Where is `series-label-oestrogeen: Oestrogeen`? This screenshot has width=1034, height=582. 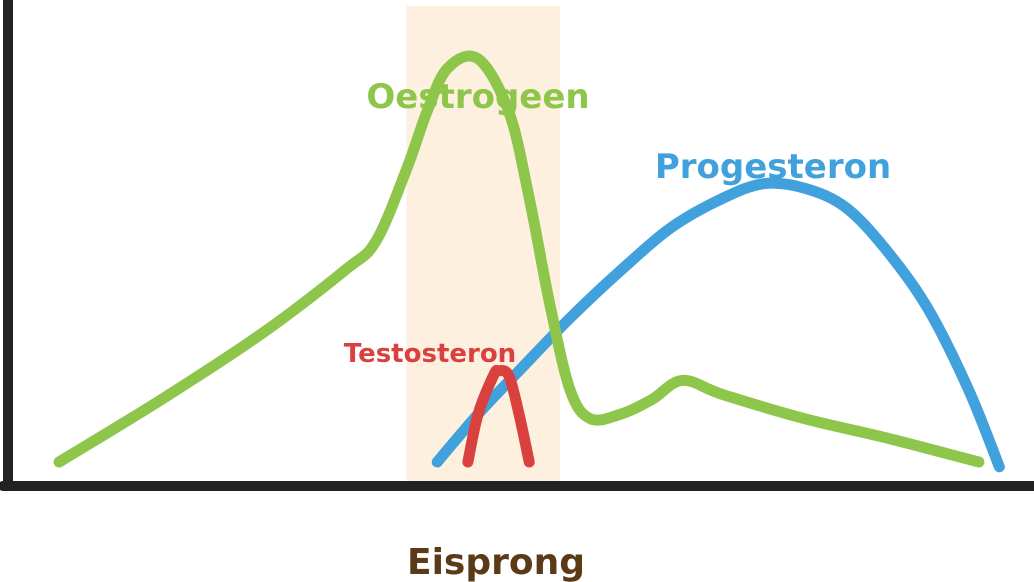 series-label-oestrogeen: Oestrogeen is located at coordinates (477, 97).